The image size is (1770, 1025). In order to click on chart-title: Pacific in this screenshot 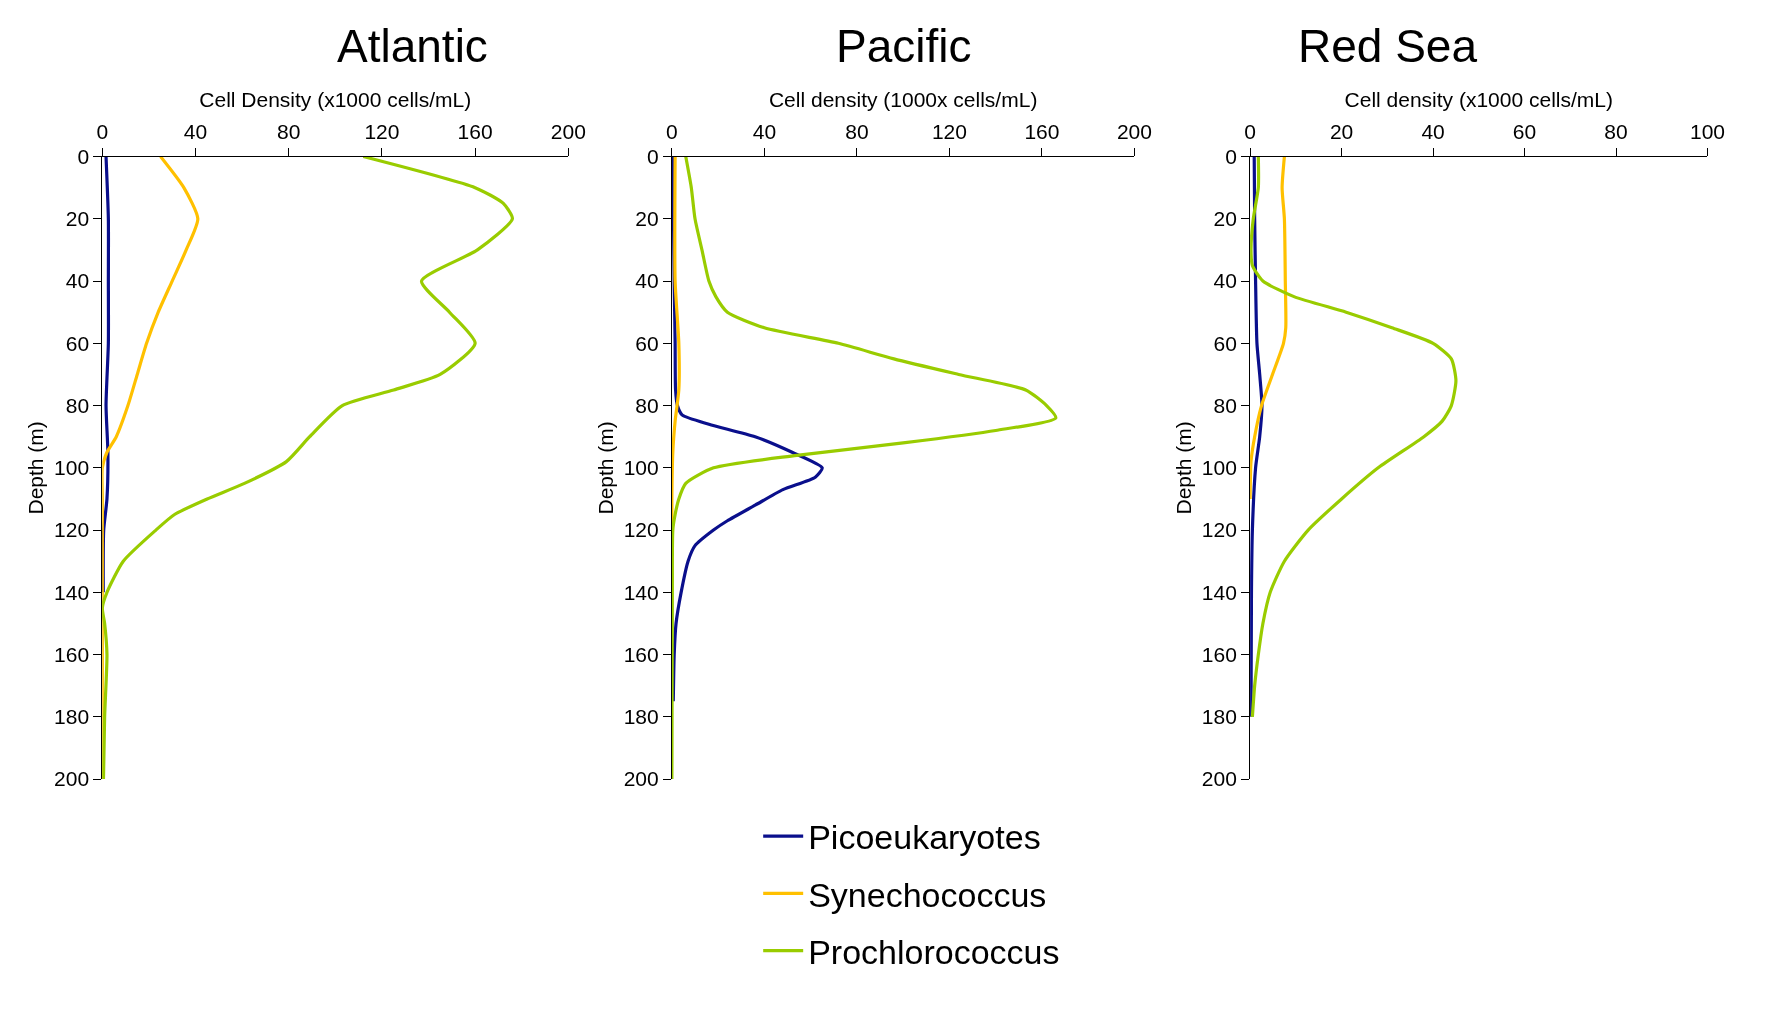, I will do `click(904, 46)`.